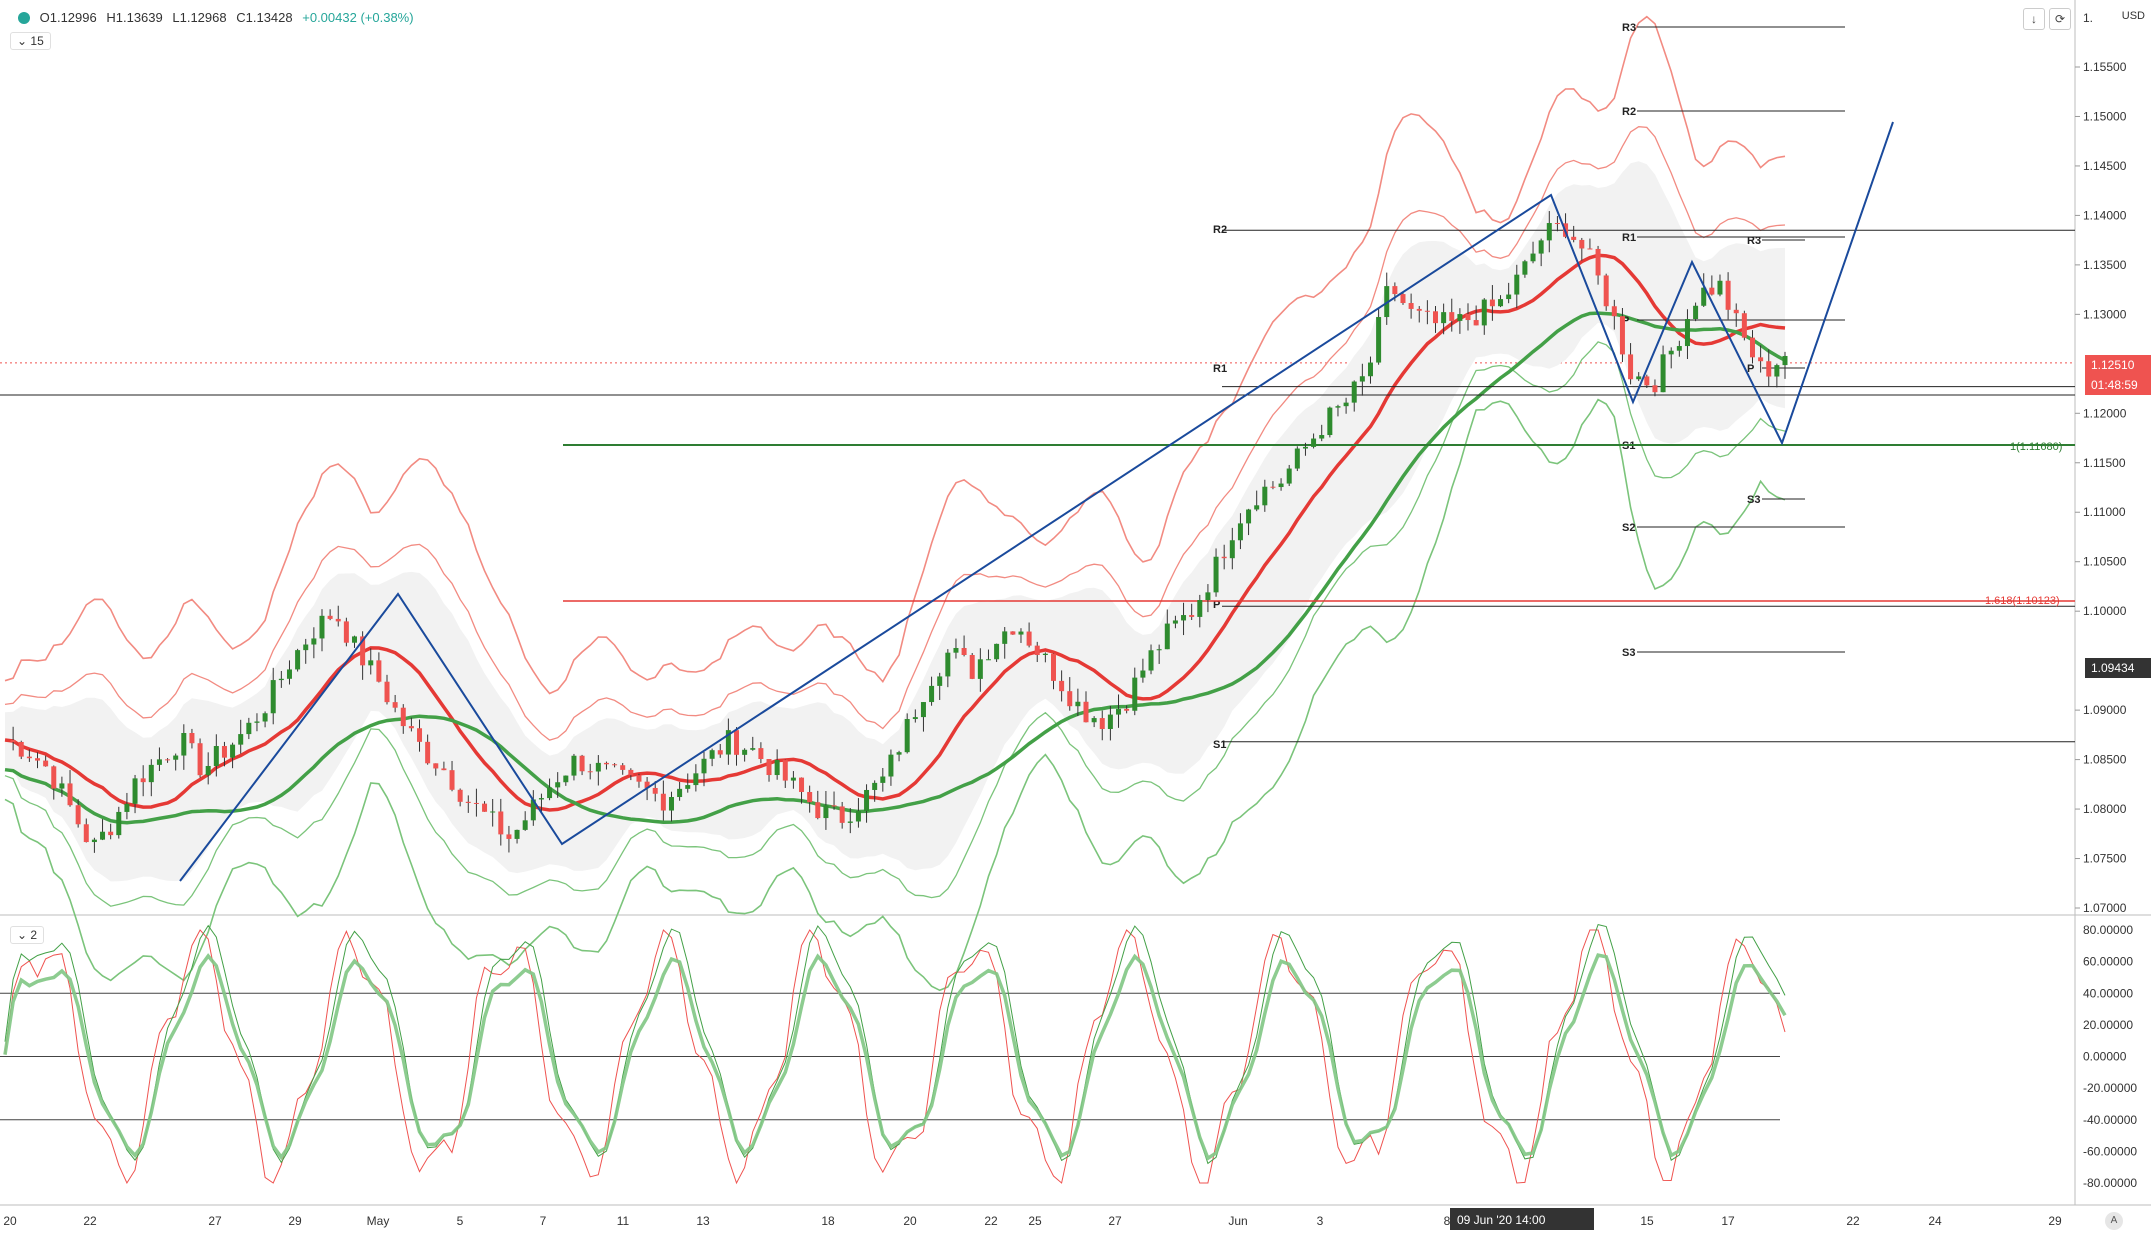 This screenshot has height=1238, width=2151. Describe the element at coordinates (27, 935) in the screenshot. I see `oscillator-label: ⌄ 2` at that location.